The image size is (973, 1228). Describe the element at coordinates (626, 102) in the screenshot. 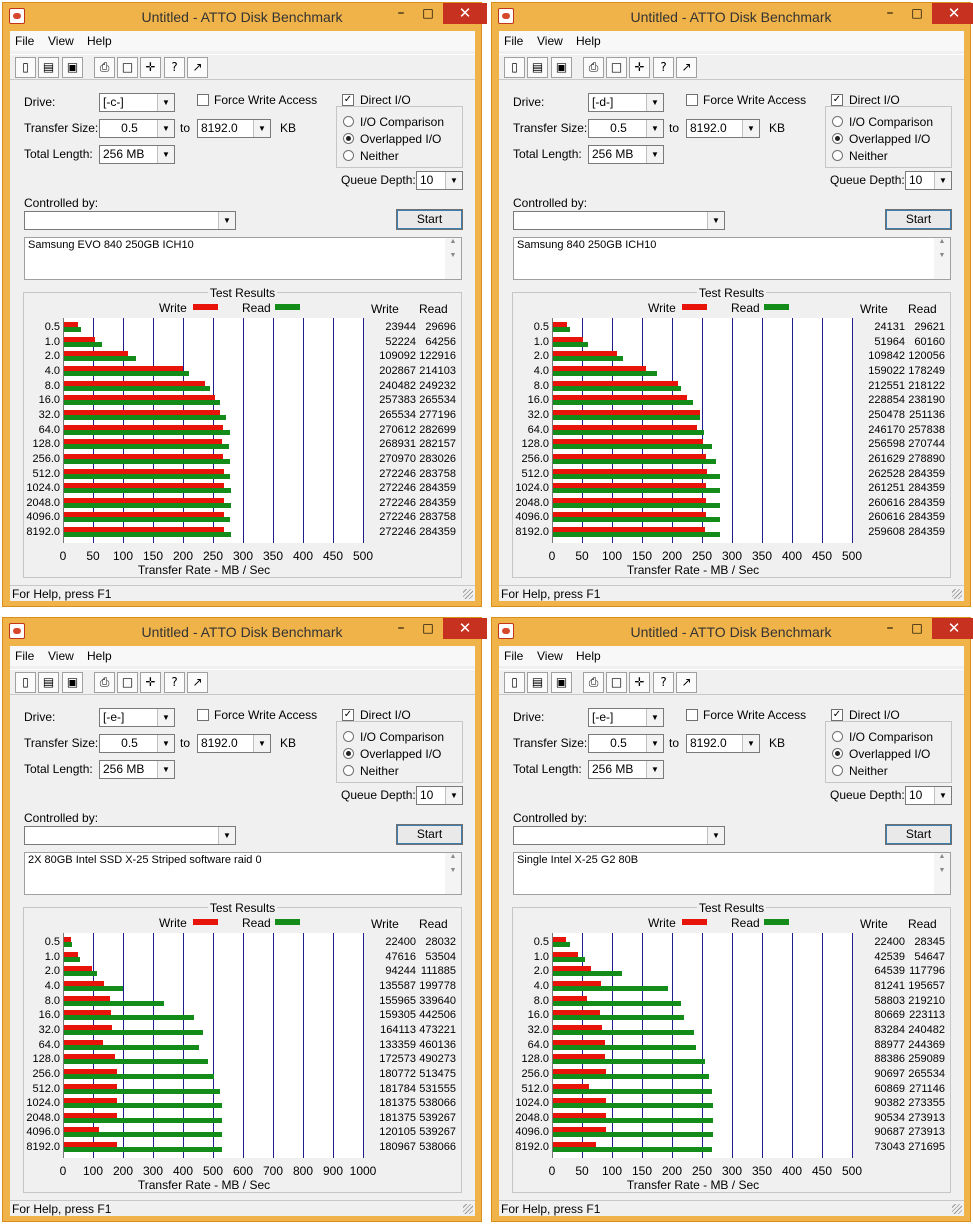

I see `drive-select: [-d-] ▼` at that location.